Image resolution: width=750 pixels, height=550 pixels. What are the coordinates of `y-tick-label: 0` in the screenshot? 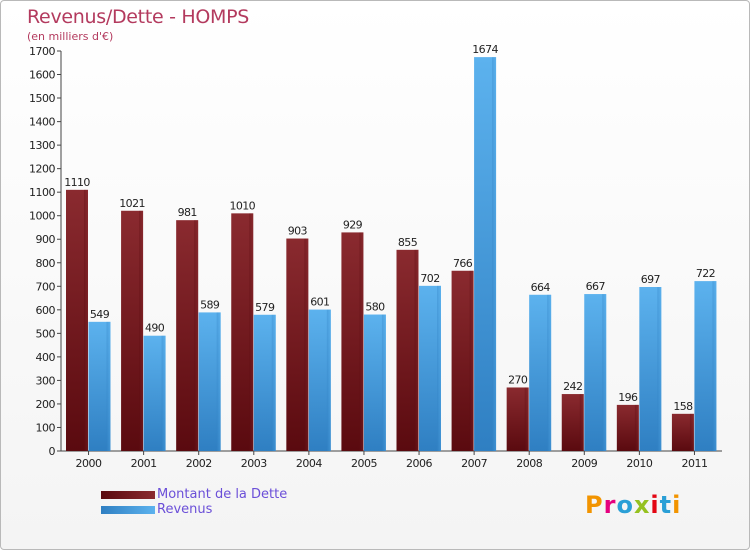 It's located at (52, 451).